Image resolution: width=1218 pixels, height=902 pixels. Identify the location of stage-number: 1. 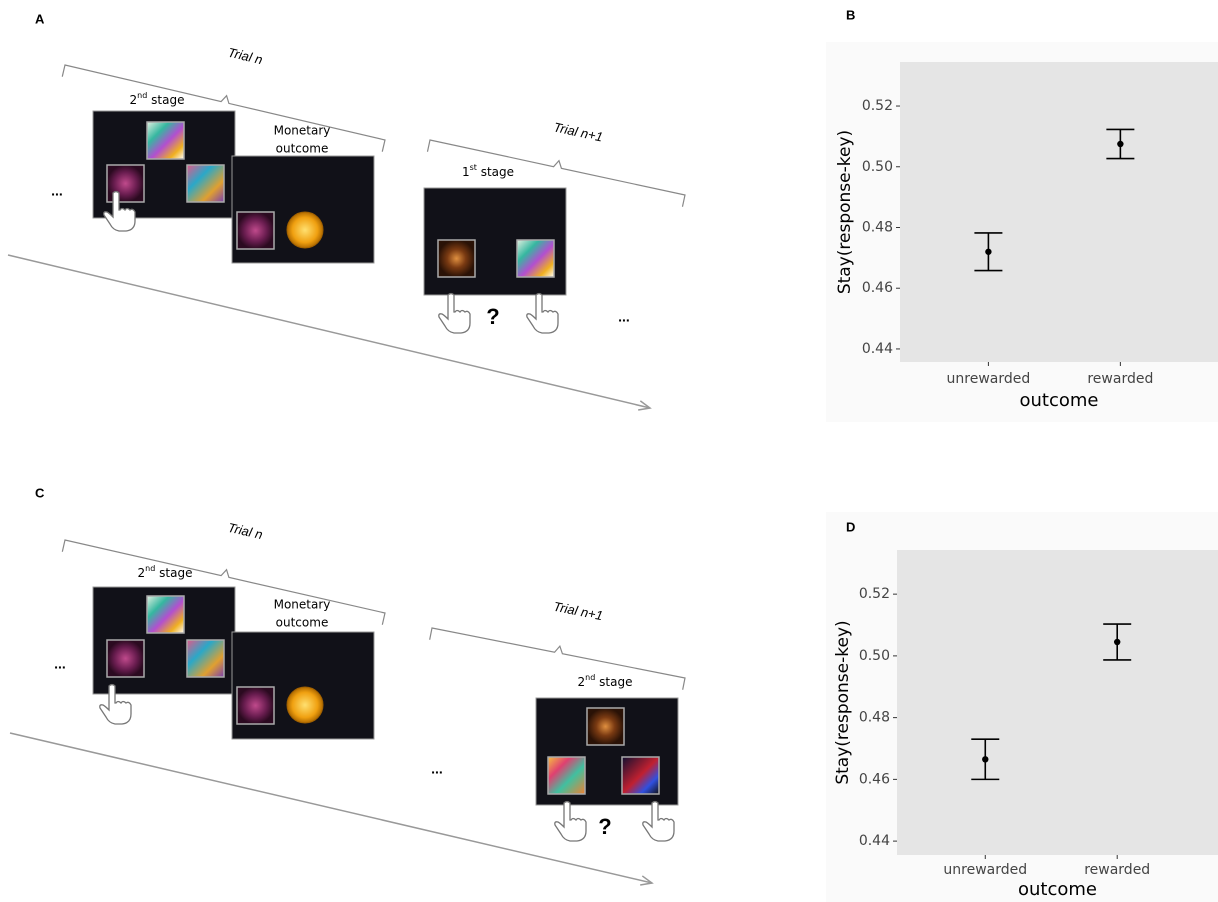
(466, 172).